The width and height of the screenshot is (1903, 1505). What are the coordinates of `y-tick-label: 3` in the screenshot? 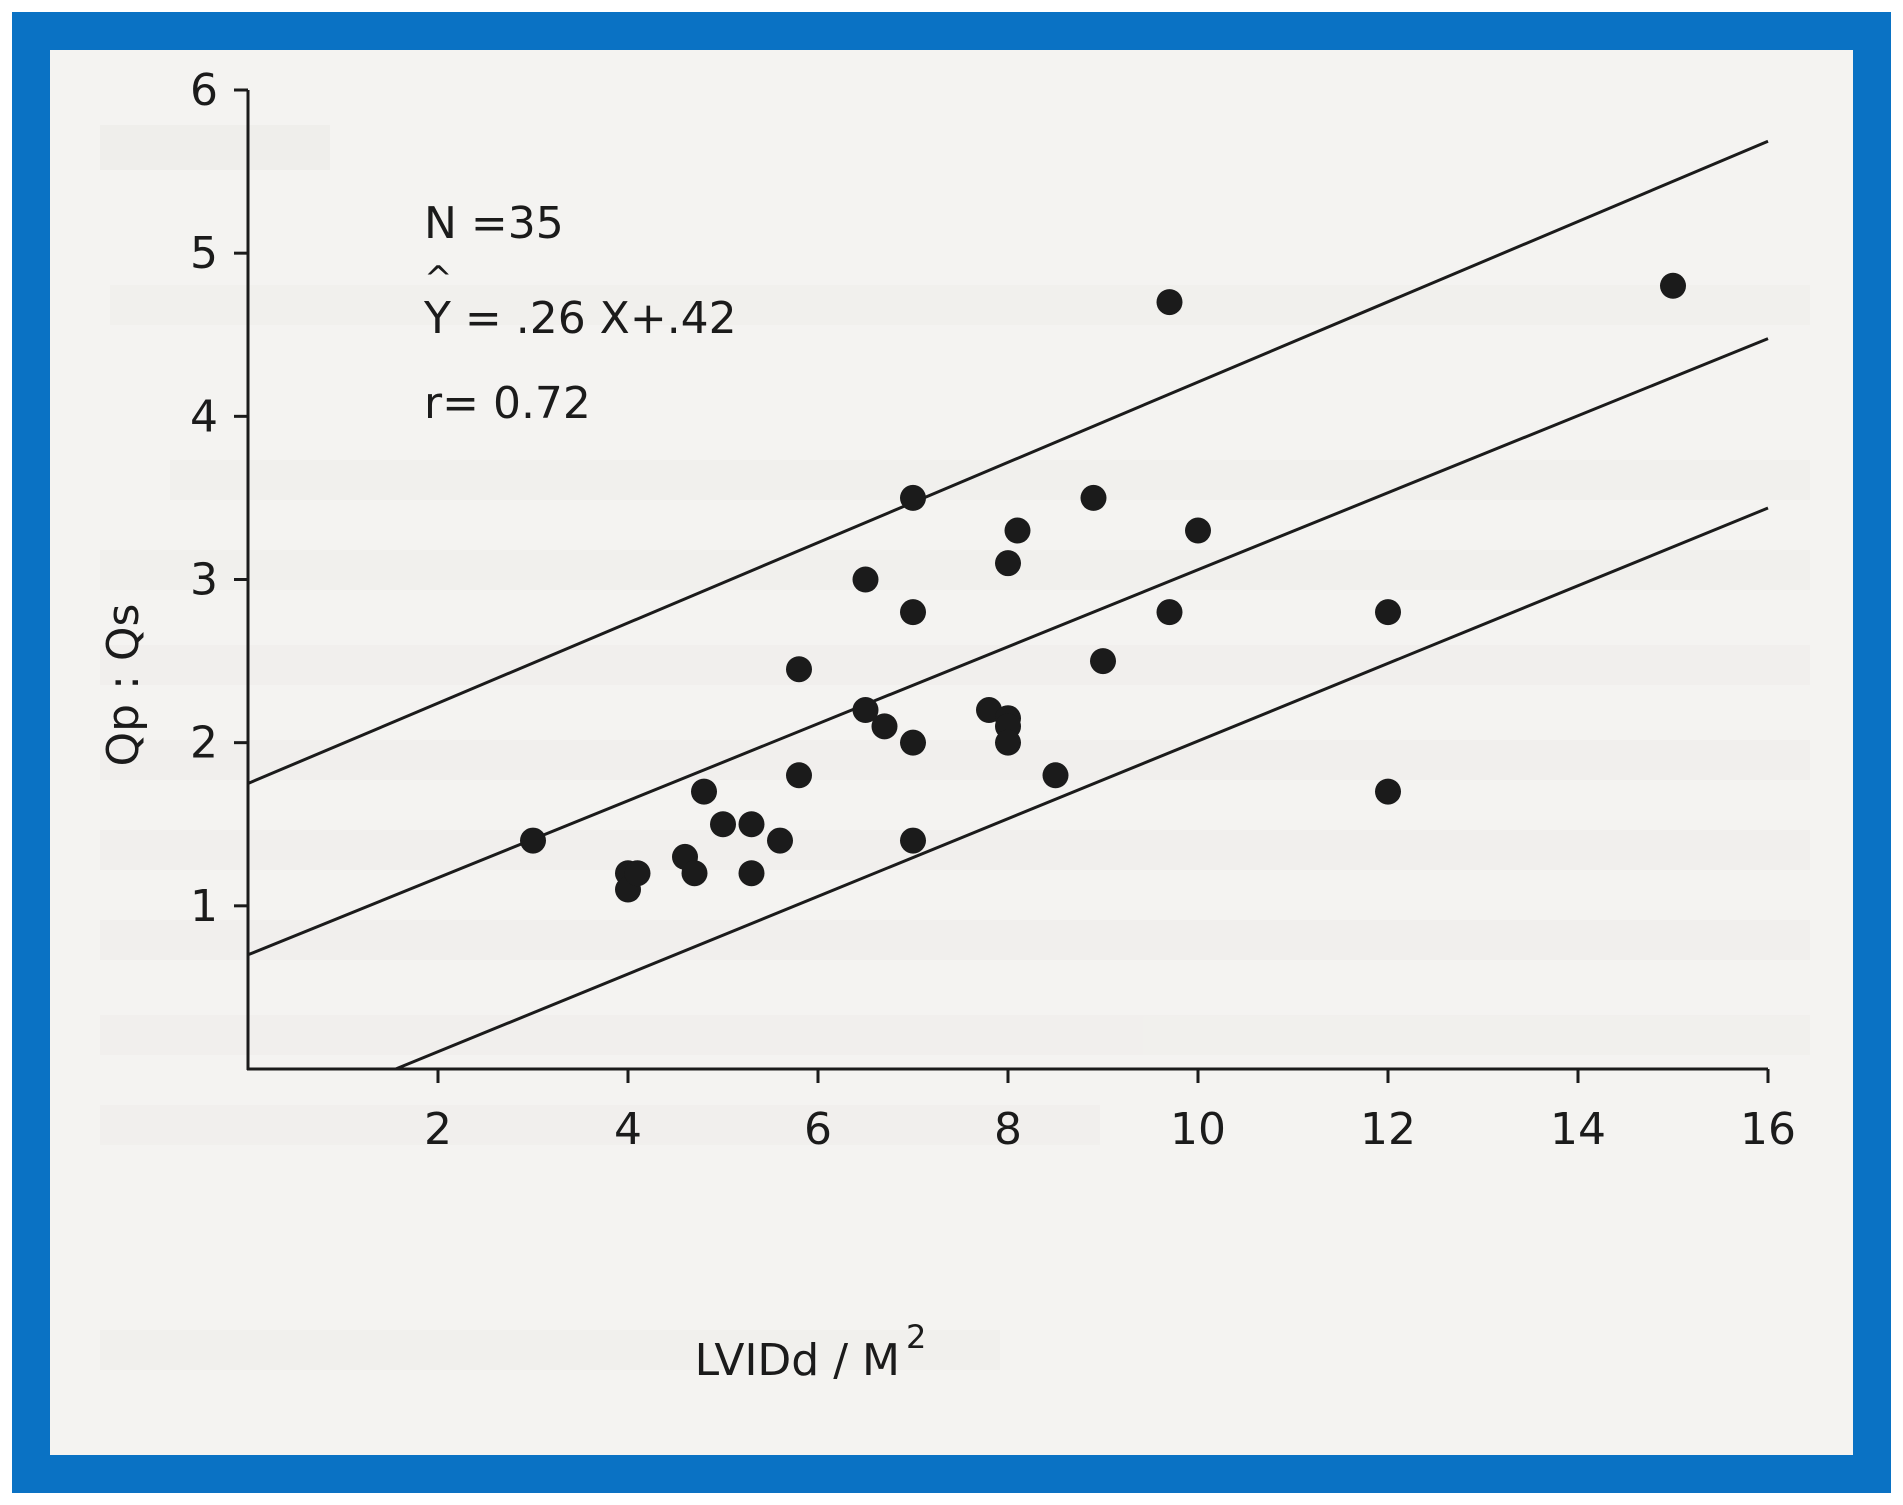 It's located at (204, 580).